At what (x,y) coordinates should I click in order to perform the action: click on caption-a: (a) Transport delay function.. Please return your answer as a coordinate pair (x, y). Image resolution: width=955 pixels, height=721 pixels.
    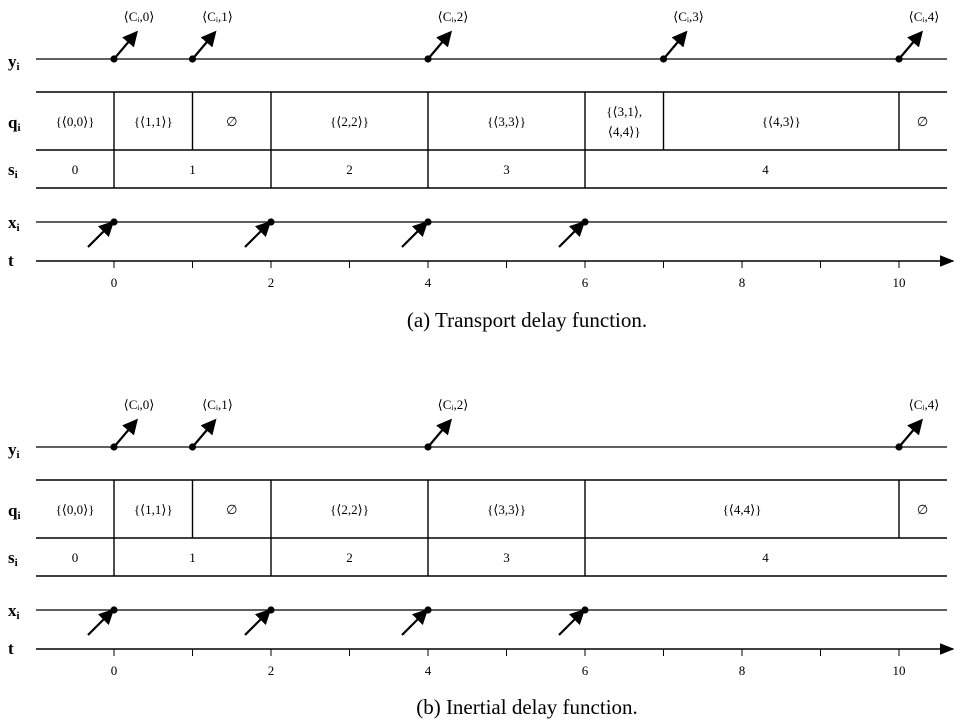
    Looking at the image, I should click on (527, 320).